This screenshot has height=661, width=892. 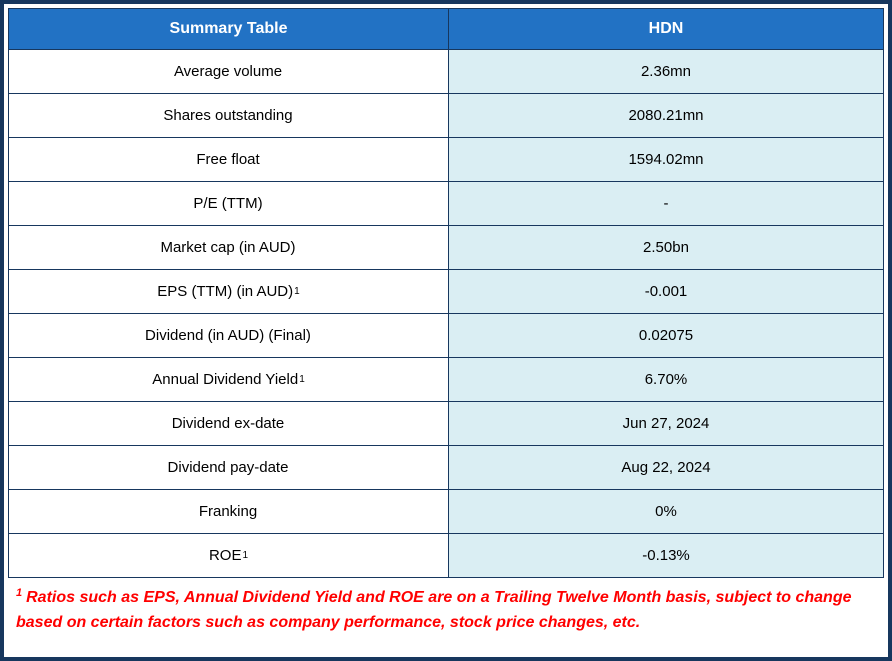 What do you see at coordinates (666, 247) in the screenshot?
I see `row-value: 2.50bn` at bounding box center [666, 247].